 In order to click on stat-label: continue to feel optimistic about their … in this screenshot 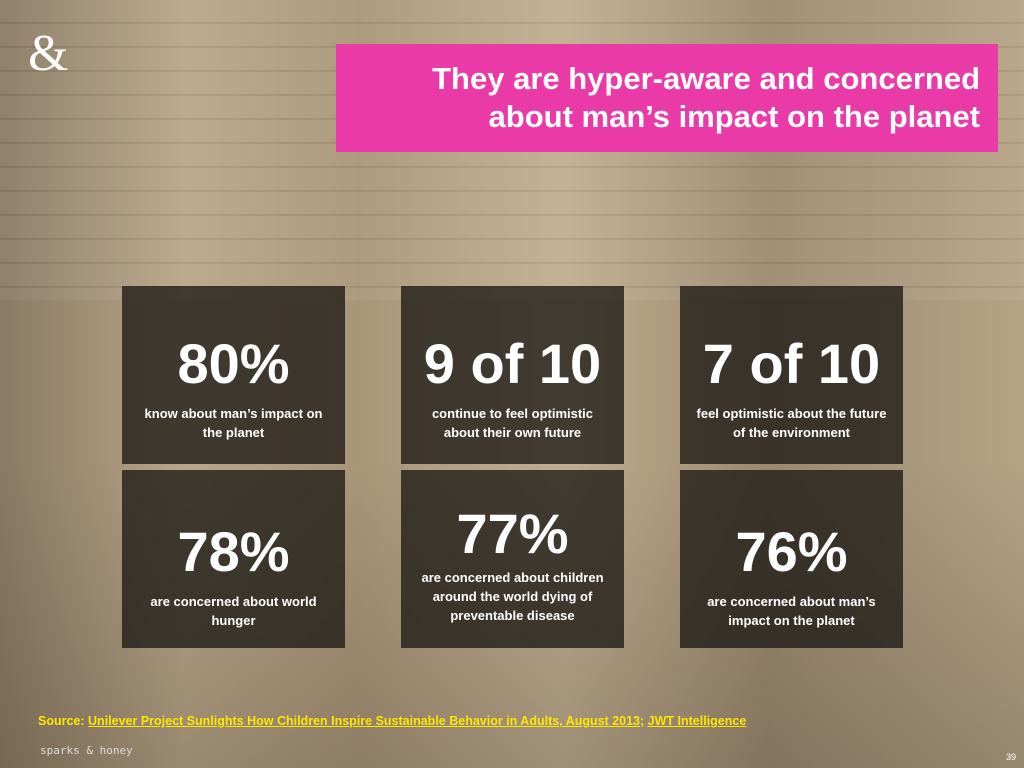, I will do `click(512, 423)`.